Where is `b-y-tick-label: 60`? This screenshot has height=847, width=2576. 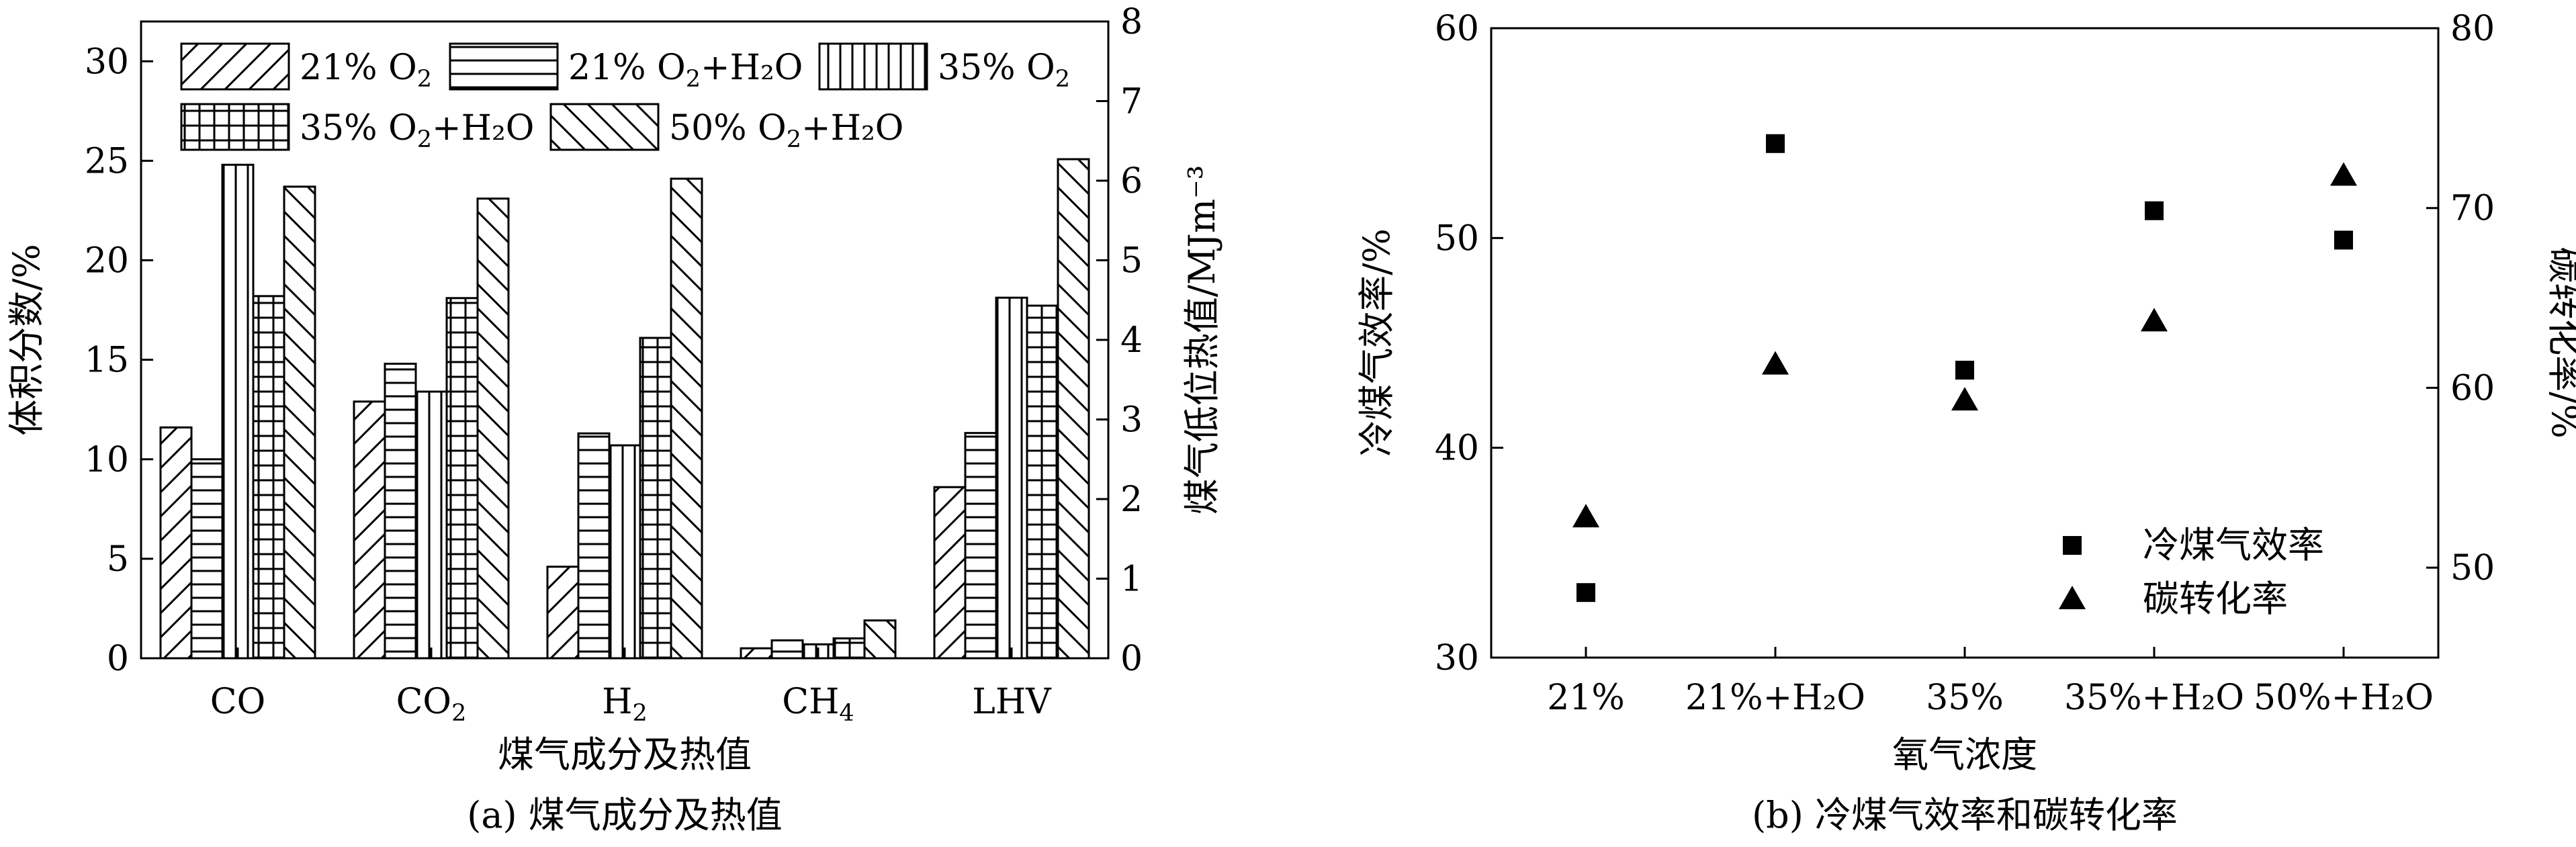 b-y-tick-label: 60 is located at coordinates (1457, 29).